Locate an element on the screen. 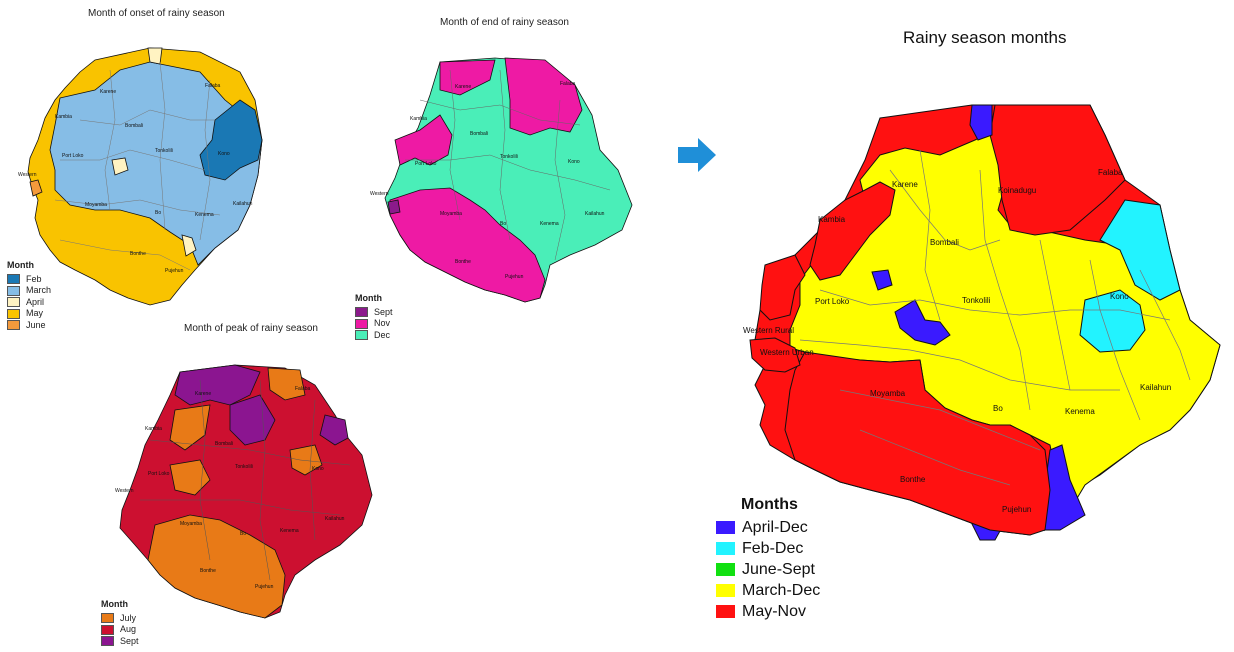 The width and height of the screenshot is (1234, 652). onset-legend-item: April is located at coordinates (29, 303).